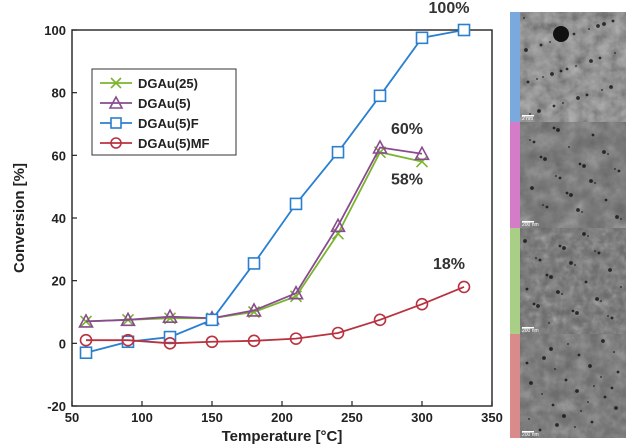  I want to click on x-tick-label: 300, so click(422, 417).